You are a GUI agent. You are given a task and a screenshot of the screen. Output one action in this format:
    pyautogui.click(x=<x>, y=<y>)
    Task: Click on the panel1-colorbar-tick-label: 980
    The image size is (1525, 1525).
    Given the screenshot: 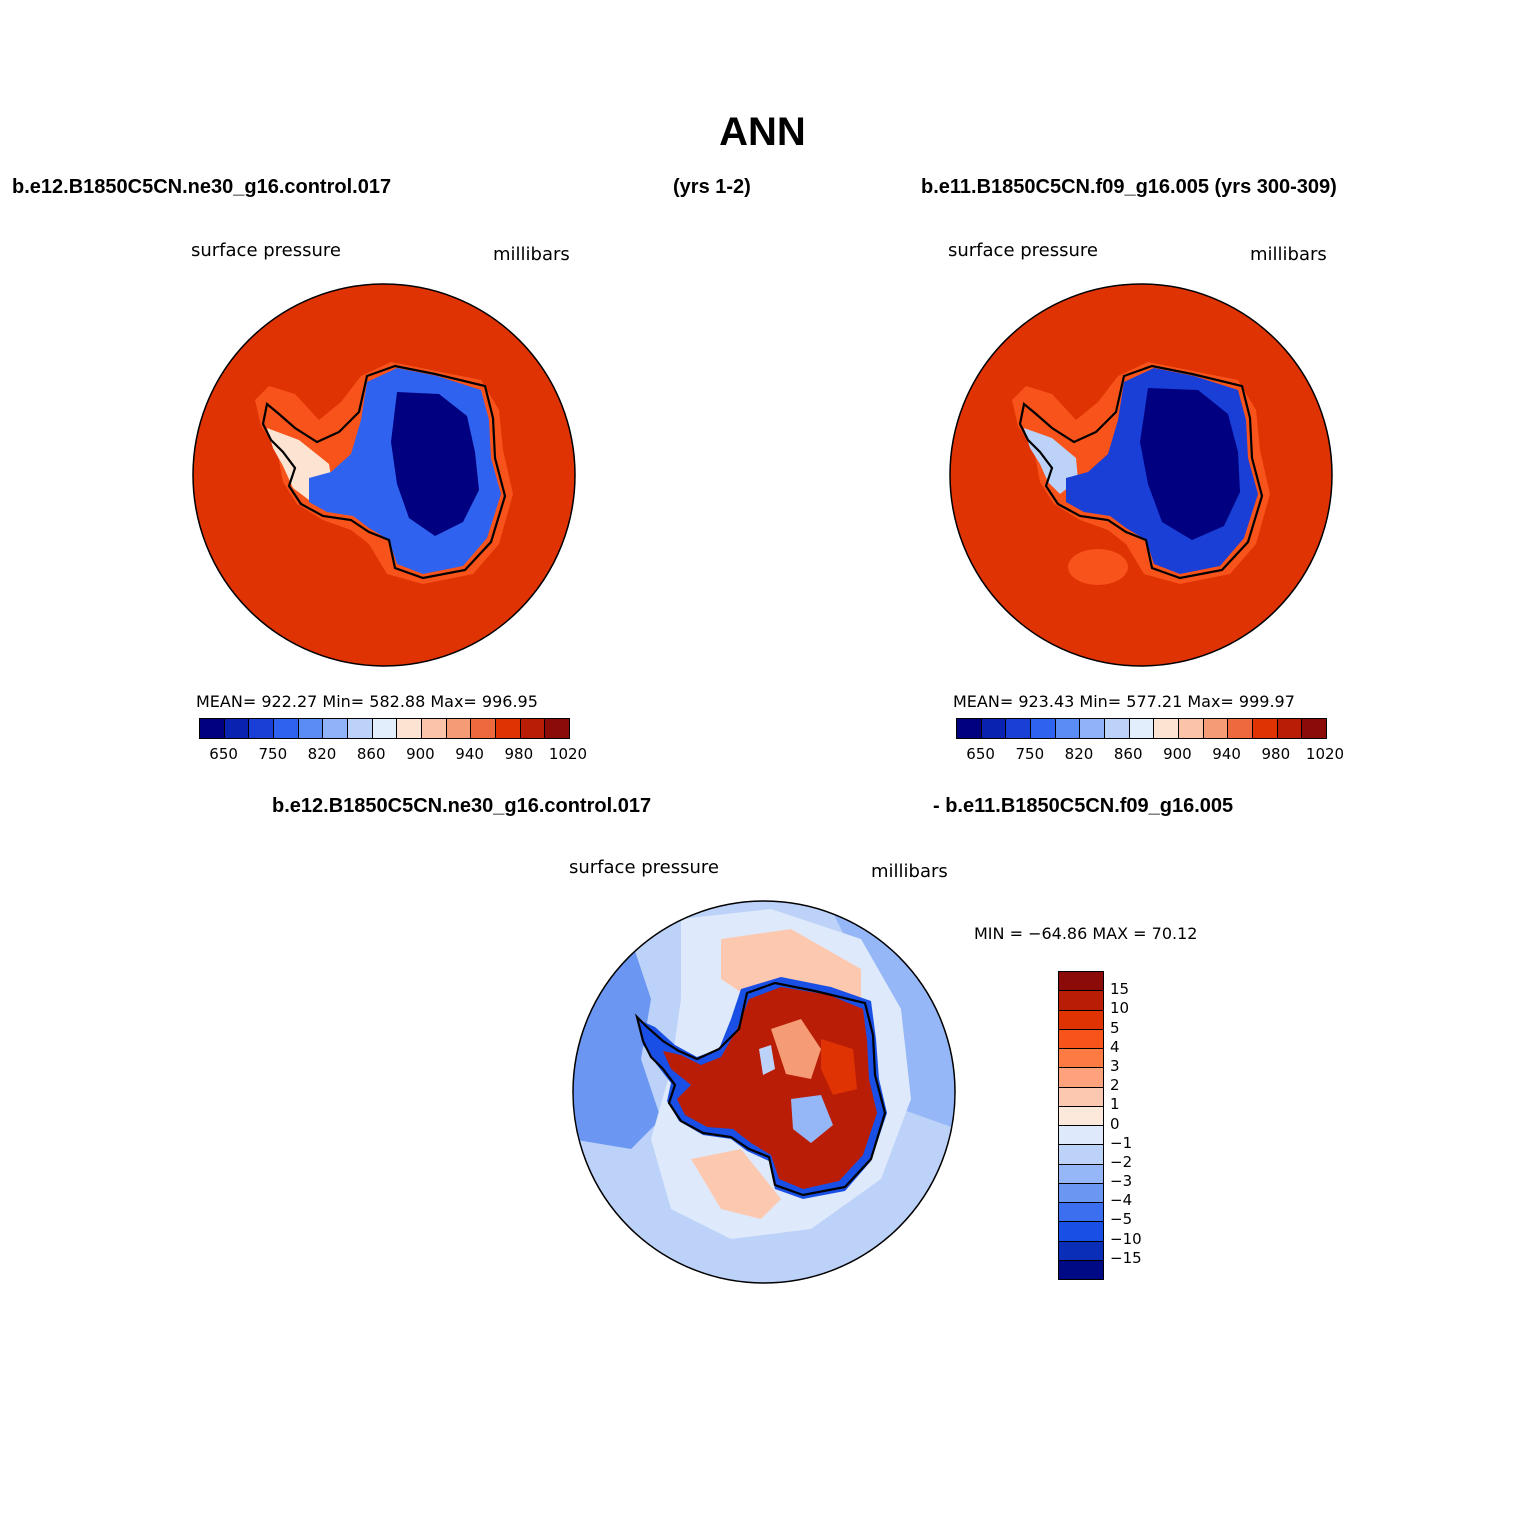 What is the action you would take?
    pyautogui.click(x=519, y=754)
    